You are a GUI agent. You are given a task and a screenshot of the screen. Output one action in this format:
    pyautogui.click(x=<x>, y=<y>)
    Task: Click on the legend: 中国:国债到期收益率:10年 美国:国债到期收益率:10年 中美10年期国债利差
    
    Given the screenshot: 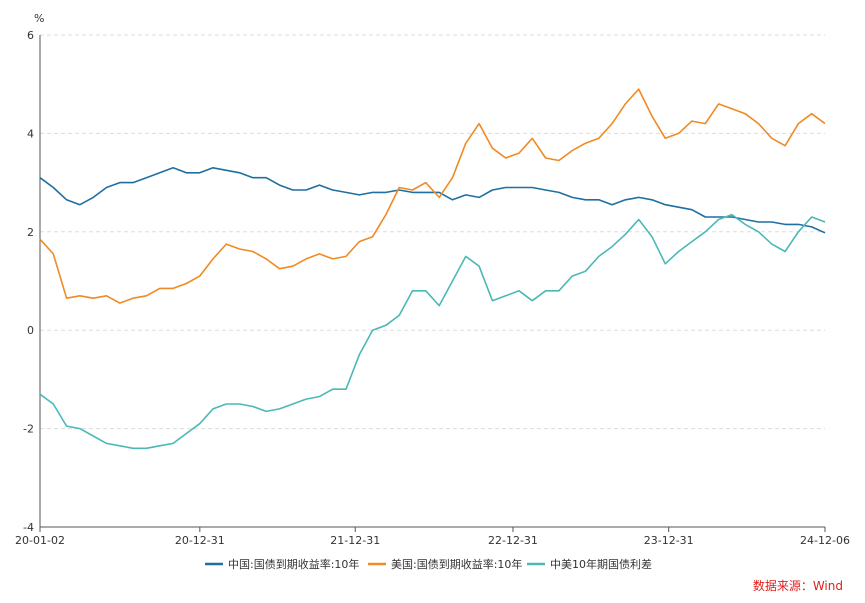 What is the action you would take?
    pyautogui.click(x=428, y=564)
    